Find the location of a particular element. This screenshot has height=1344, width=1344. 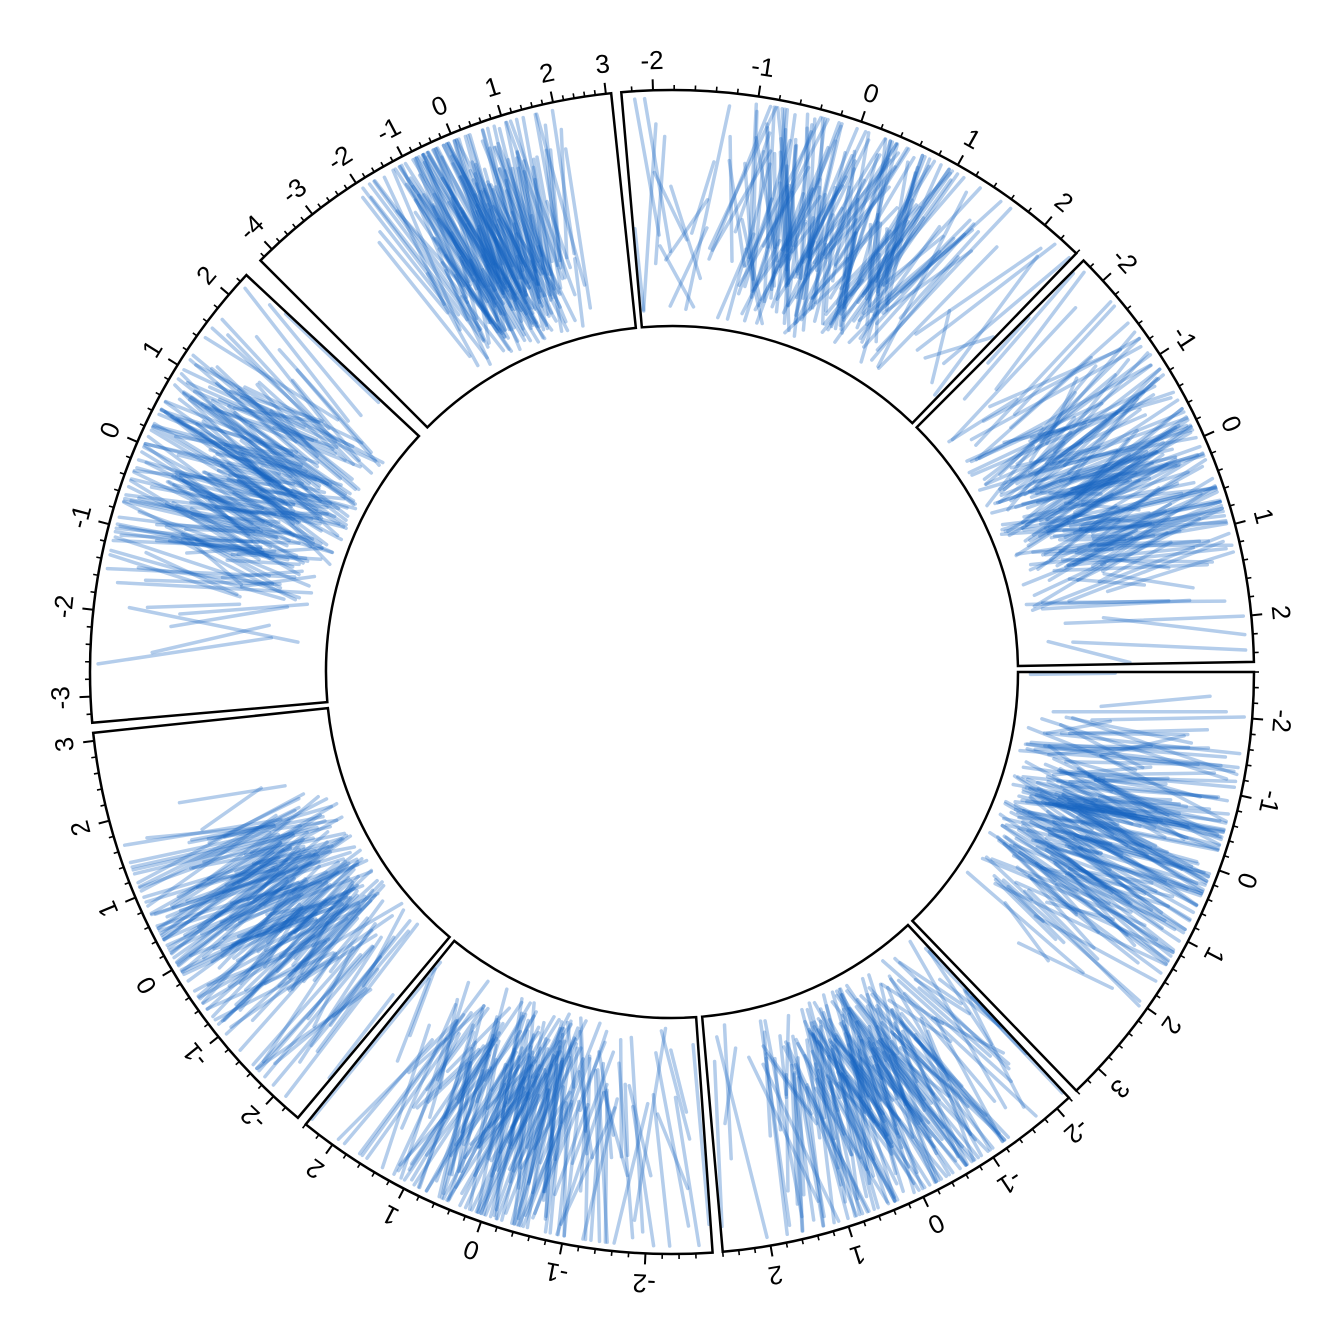

major-tick is located at coordinates (1107, 277).